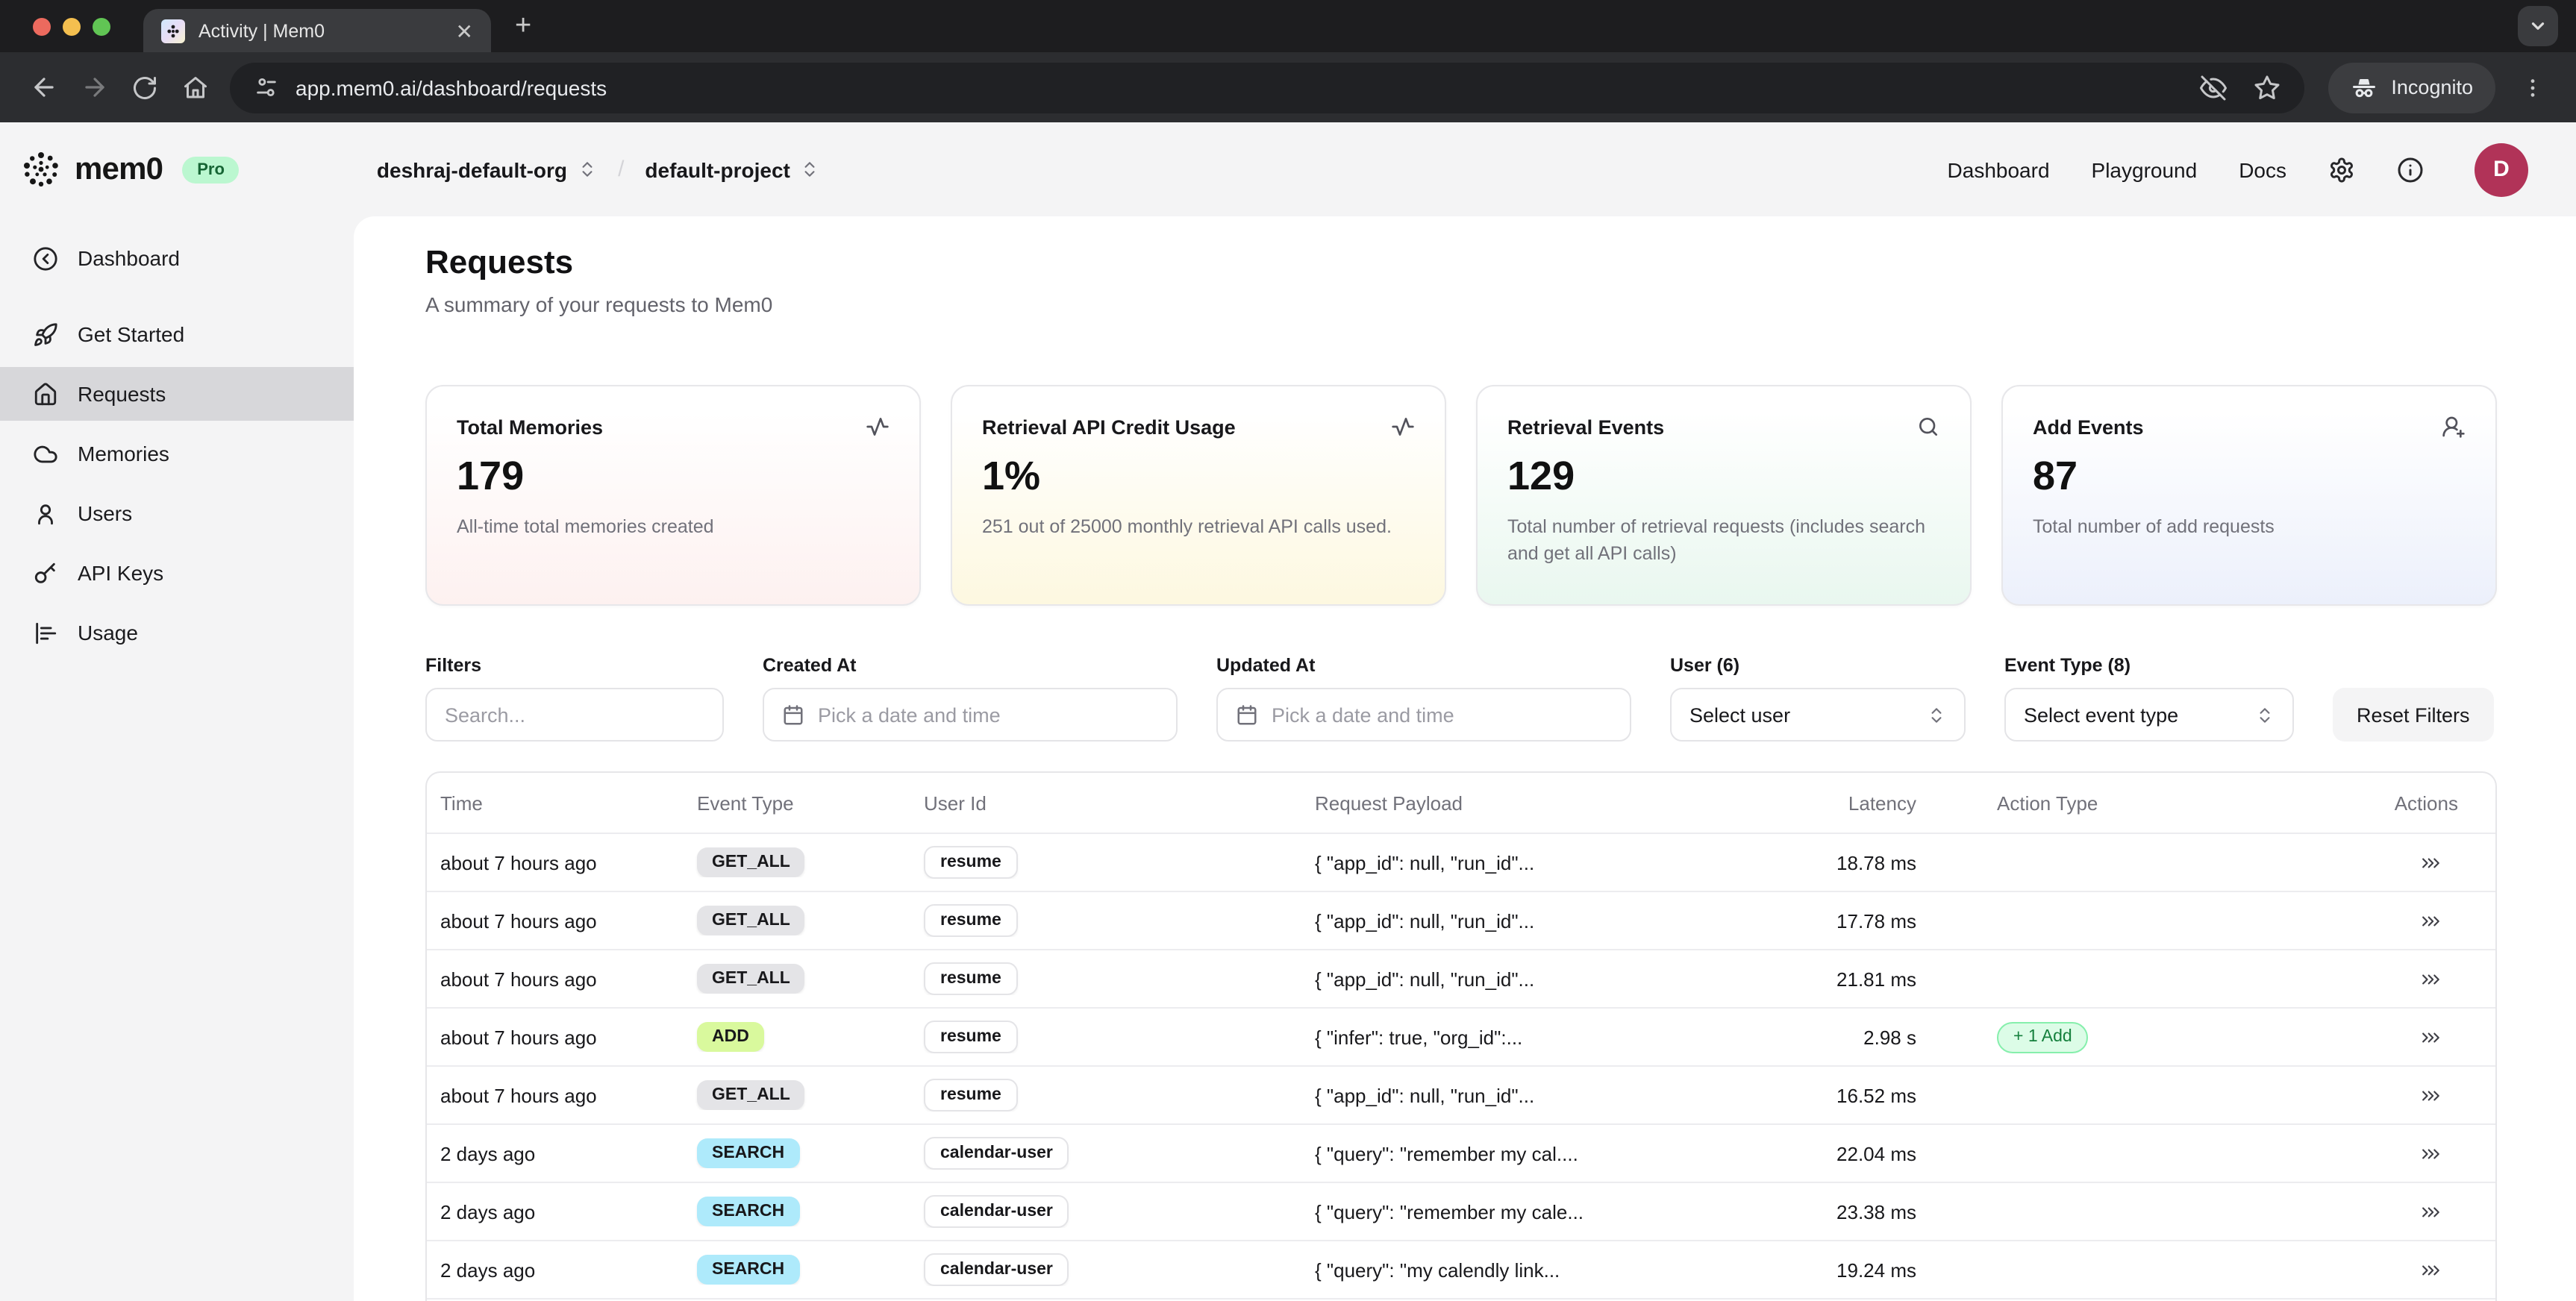  I want to click on card-title: Retrieval API Credit Usage, so click(1109, 427).